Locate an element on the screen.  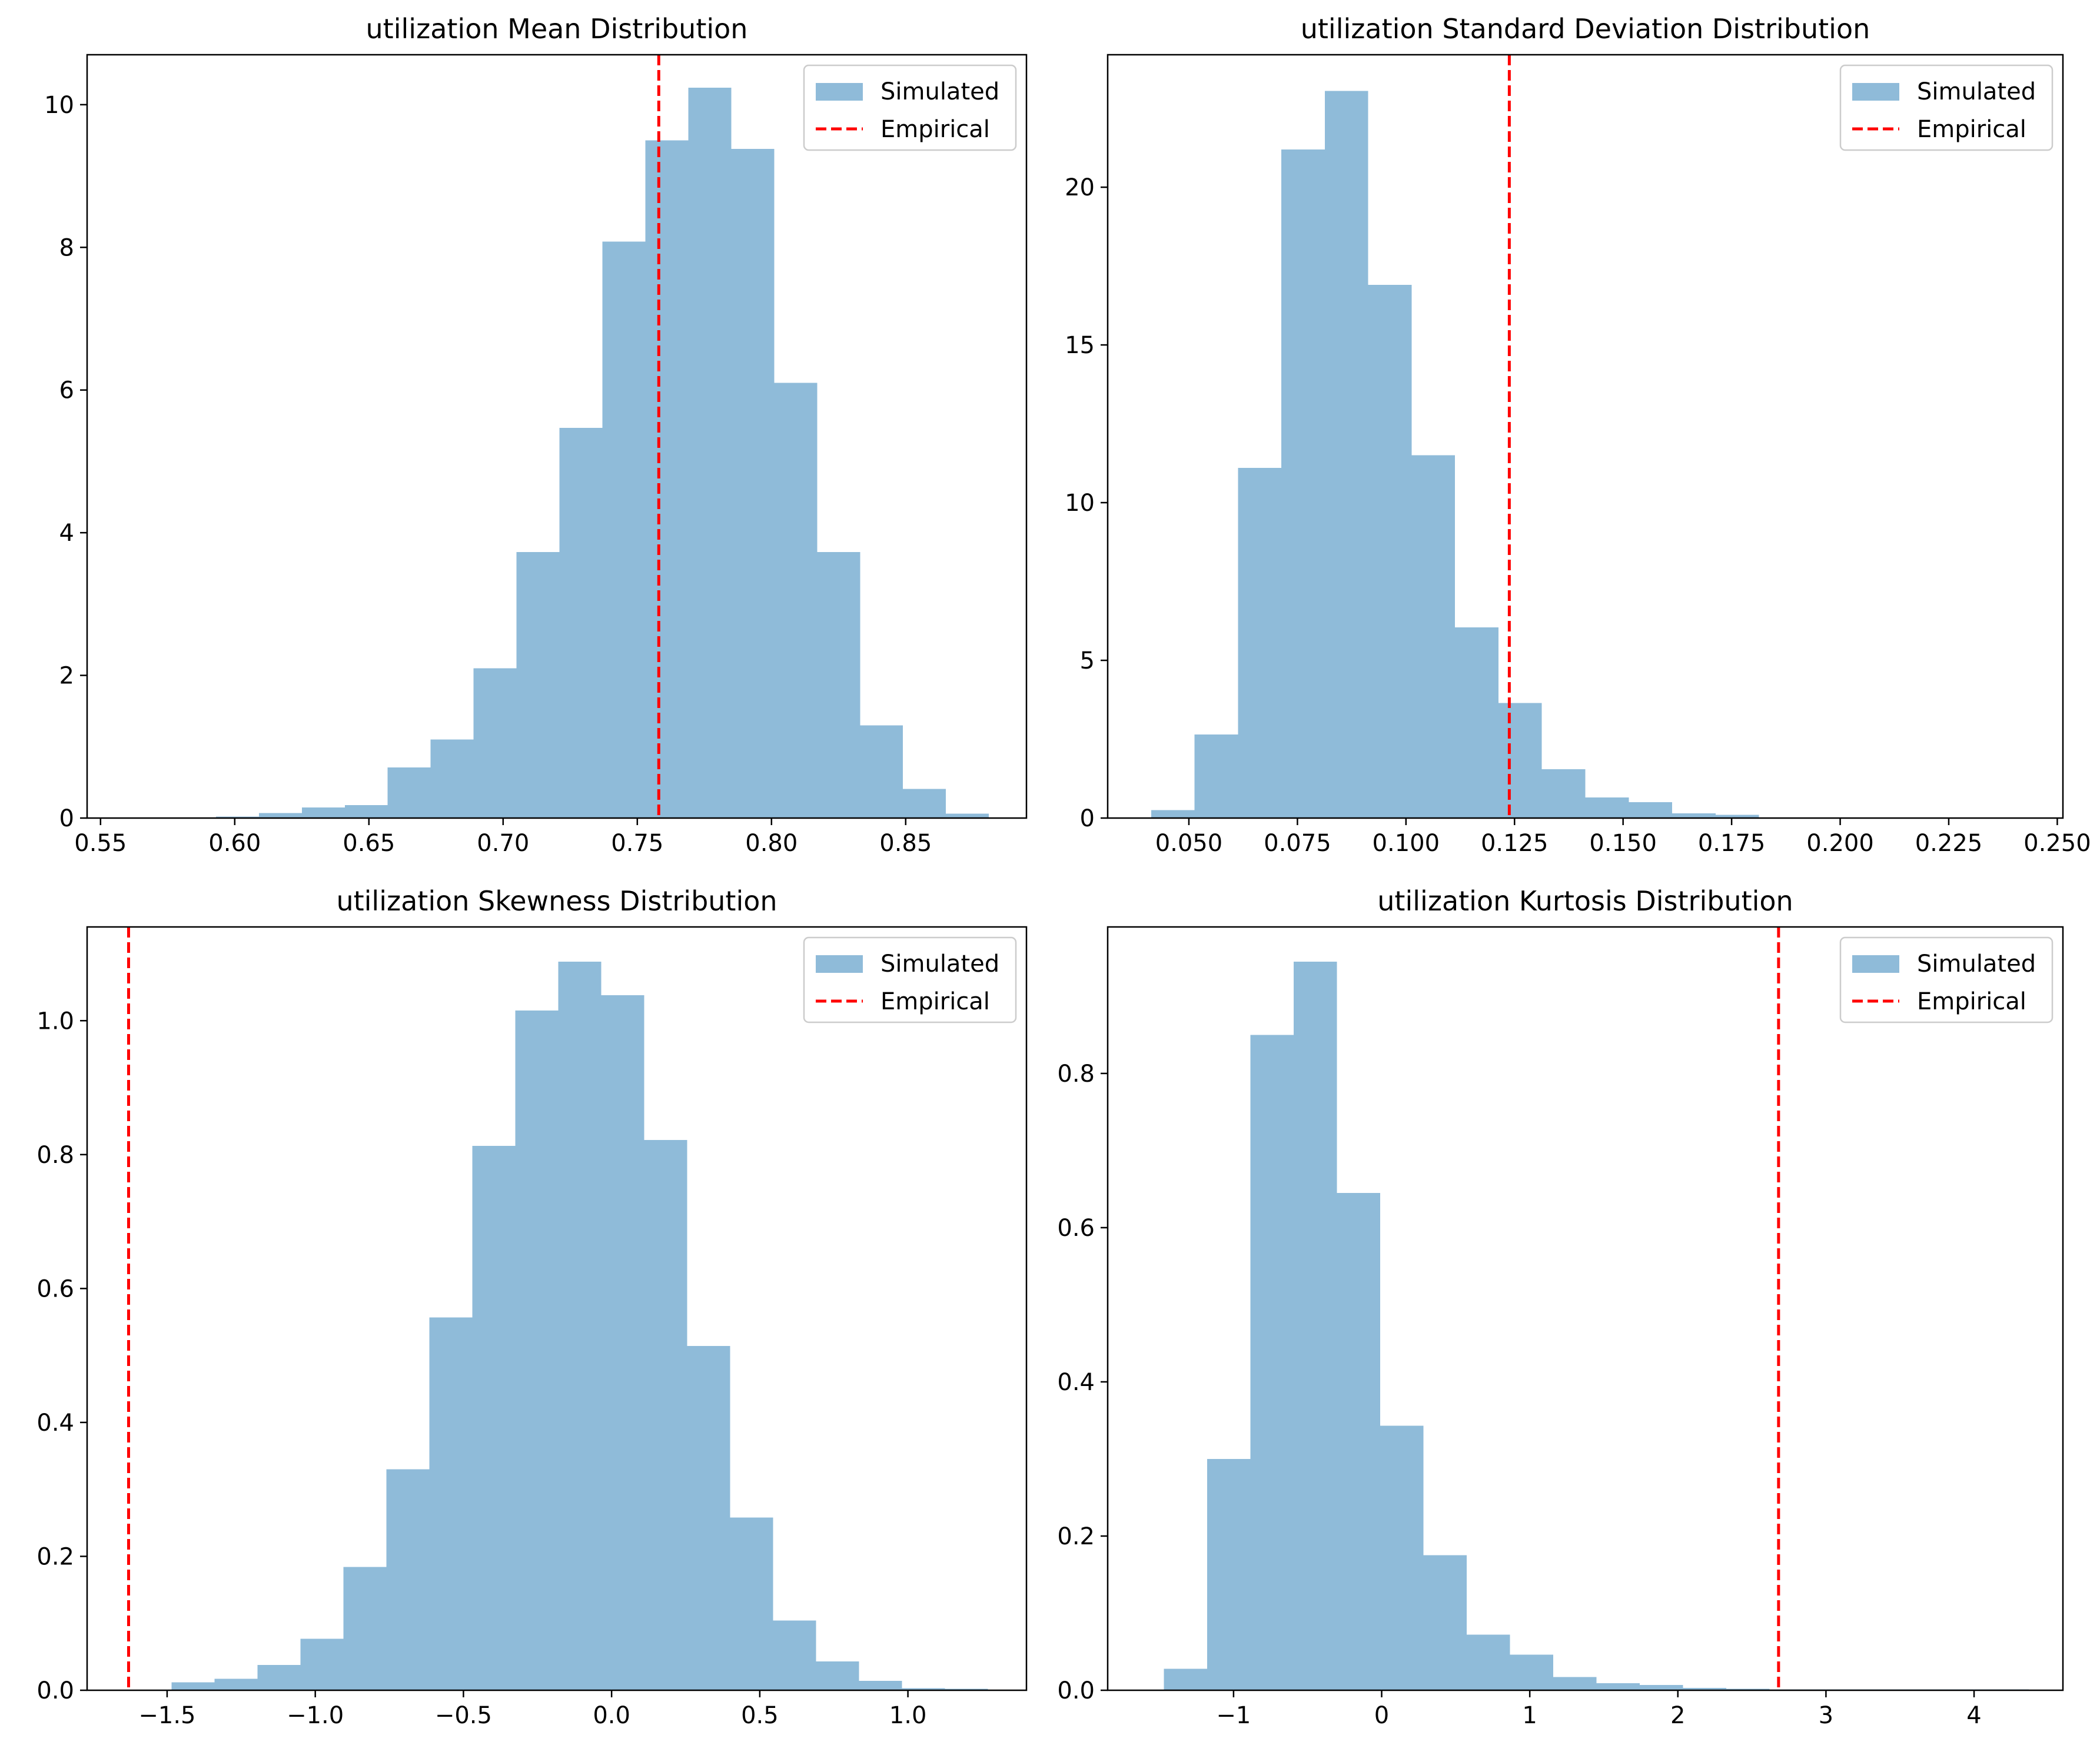
chart-title: utilization Skewness Distribution is located at coordinates (556, 901).